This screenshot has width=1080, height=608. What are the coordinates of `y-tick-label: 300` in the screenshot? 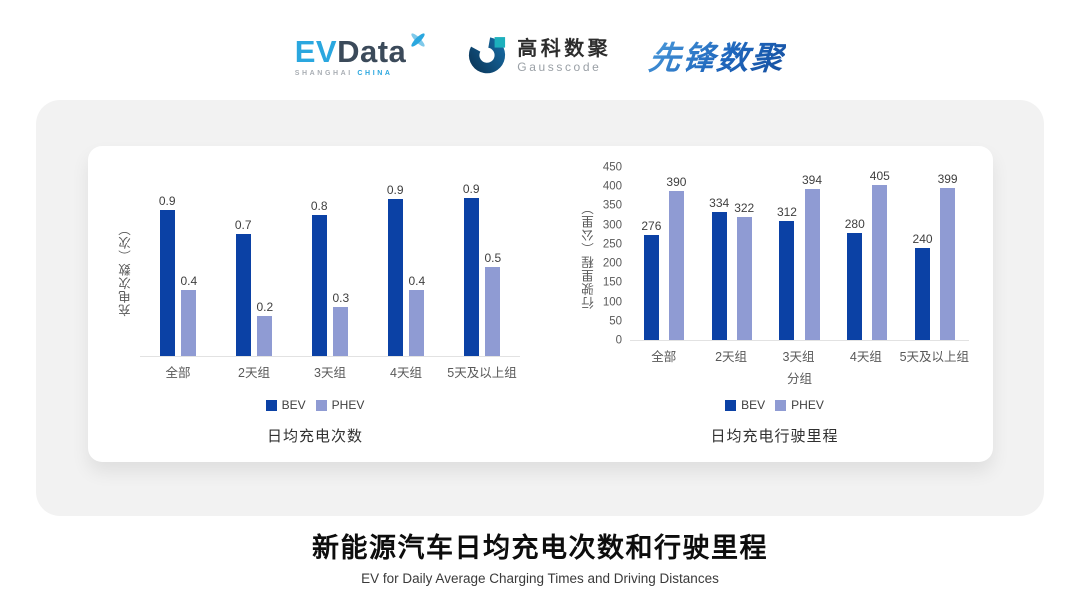 It's located at (612, 224).